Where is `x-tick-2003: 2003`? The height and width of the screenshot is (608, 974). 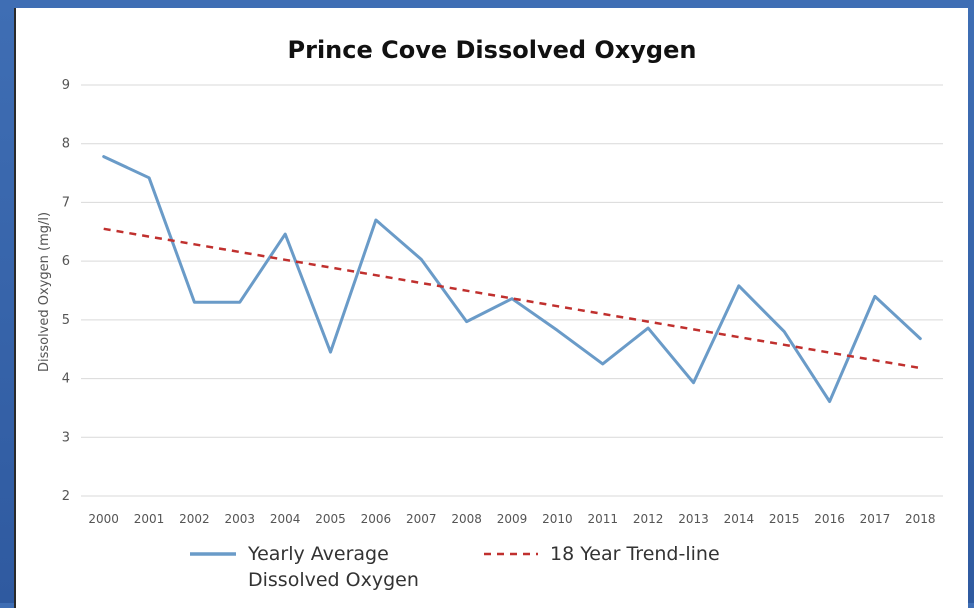
x-tick-2003: 2003 is located at coordinates (240, 519).